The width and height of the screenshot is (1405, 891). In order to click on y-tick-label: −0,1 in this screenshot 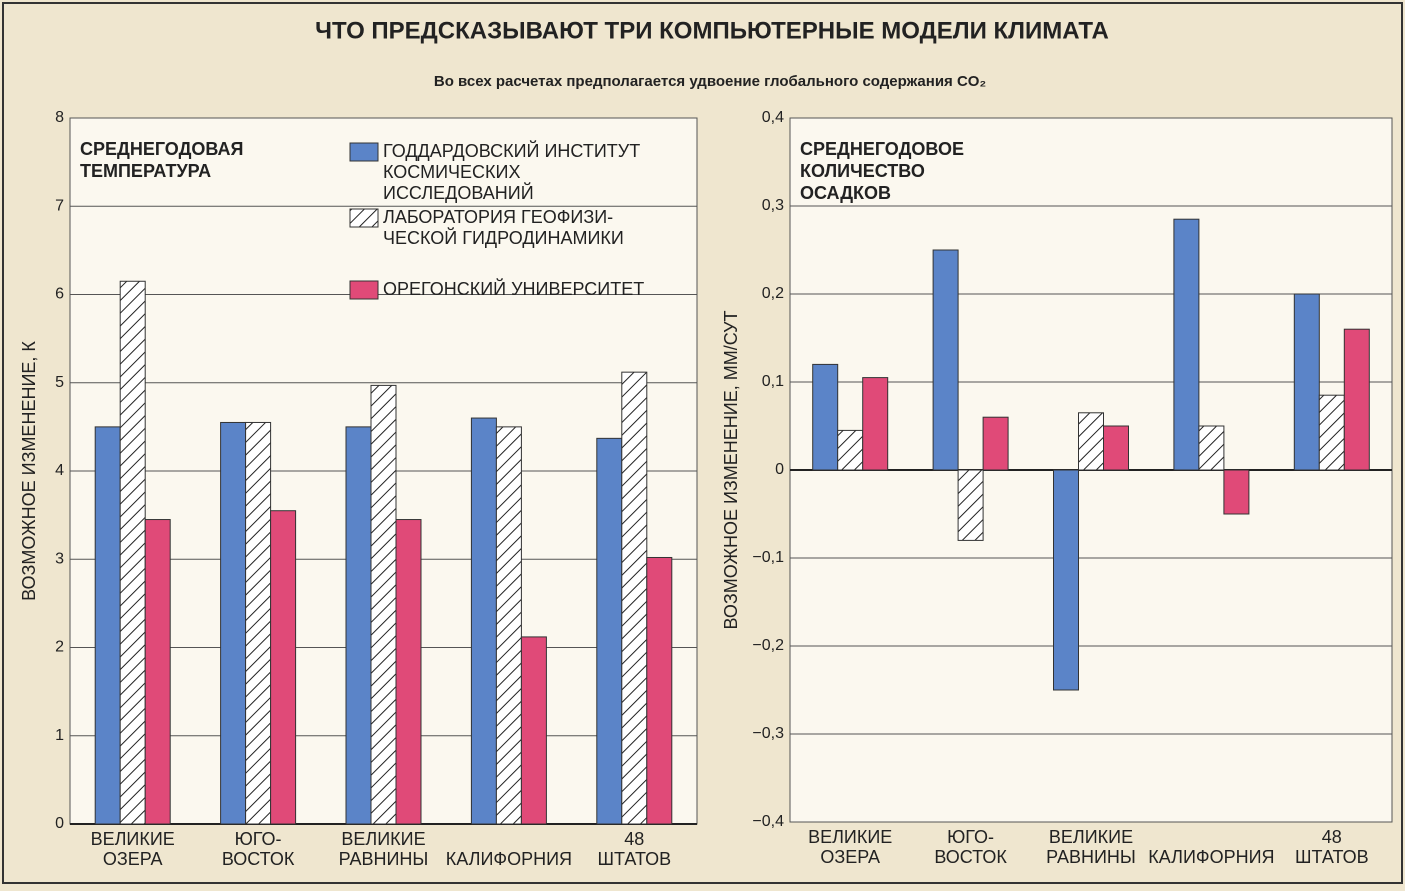, I will do `click(768, 557)`.